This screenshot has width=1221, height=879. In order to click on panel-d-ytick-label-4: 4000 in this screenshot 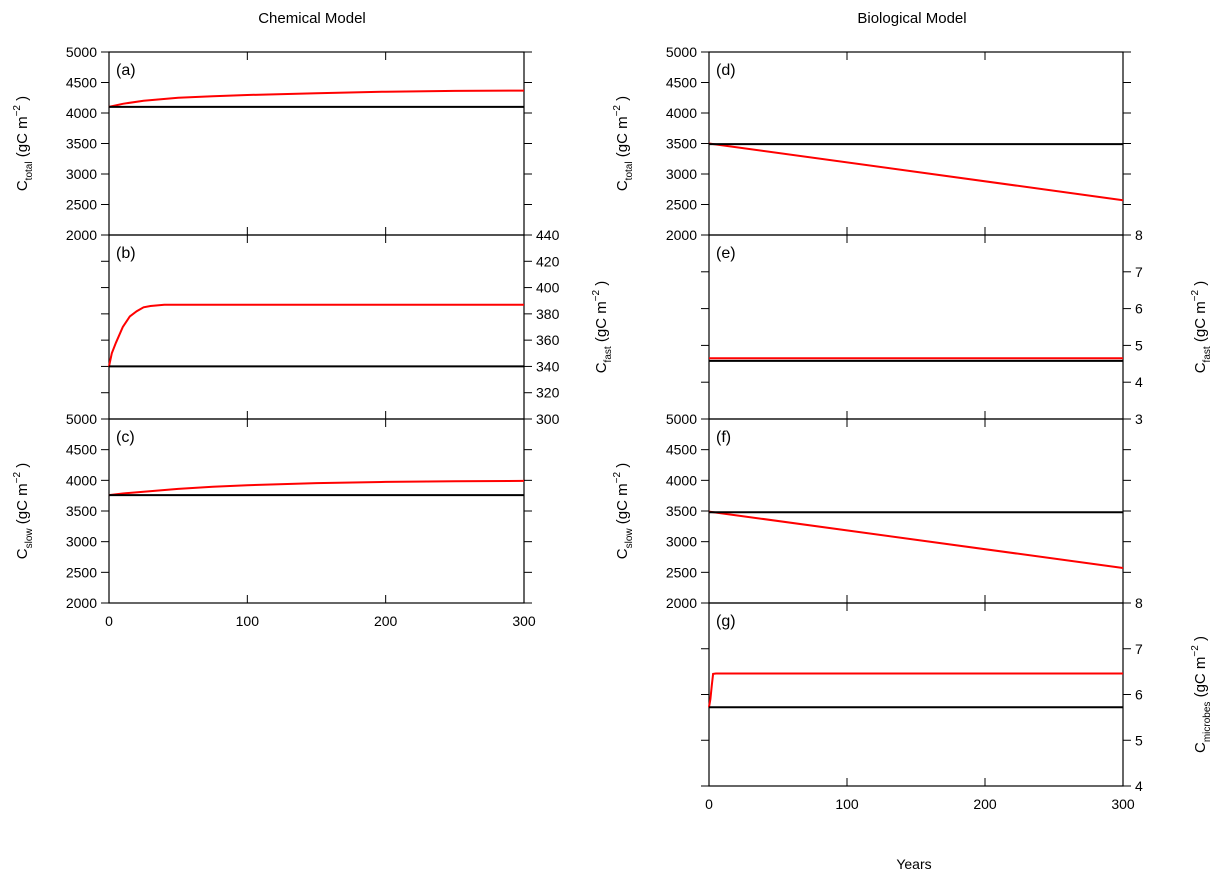, I will do `click(681, 113)`.